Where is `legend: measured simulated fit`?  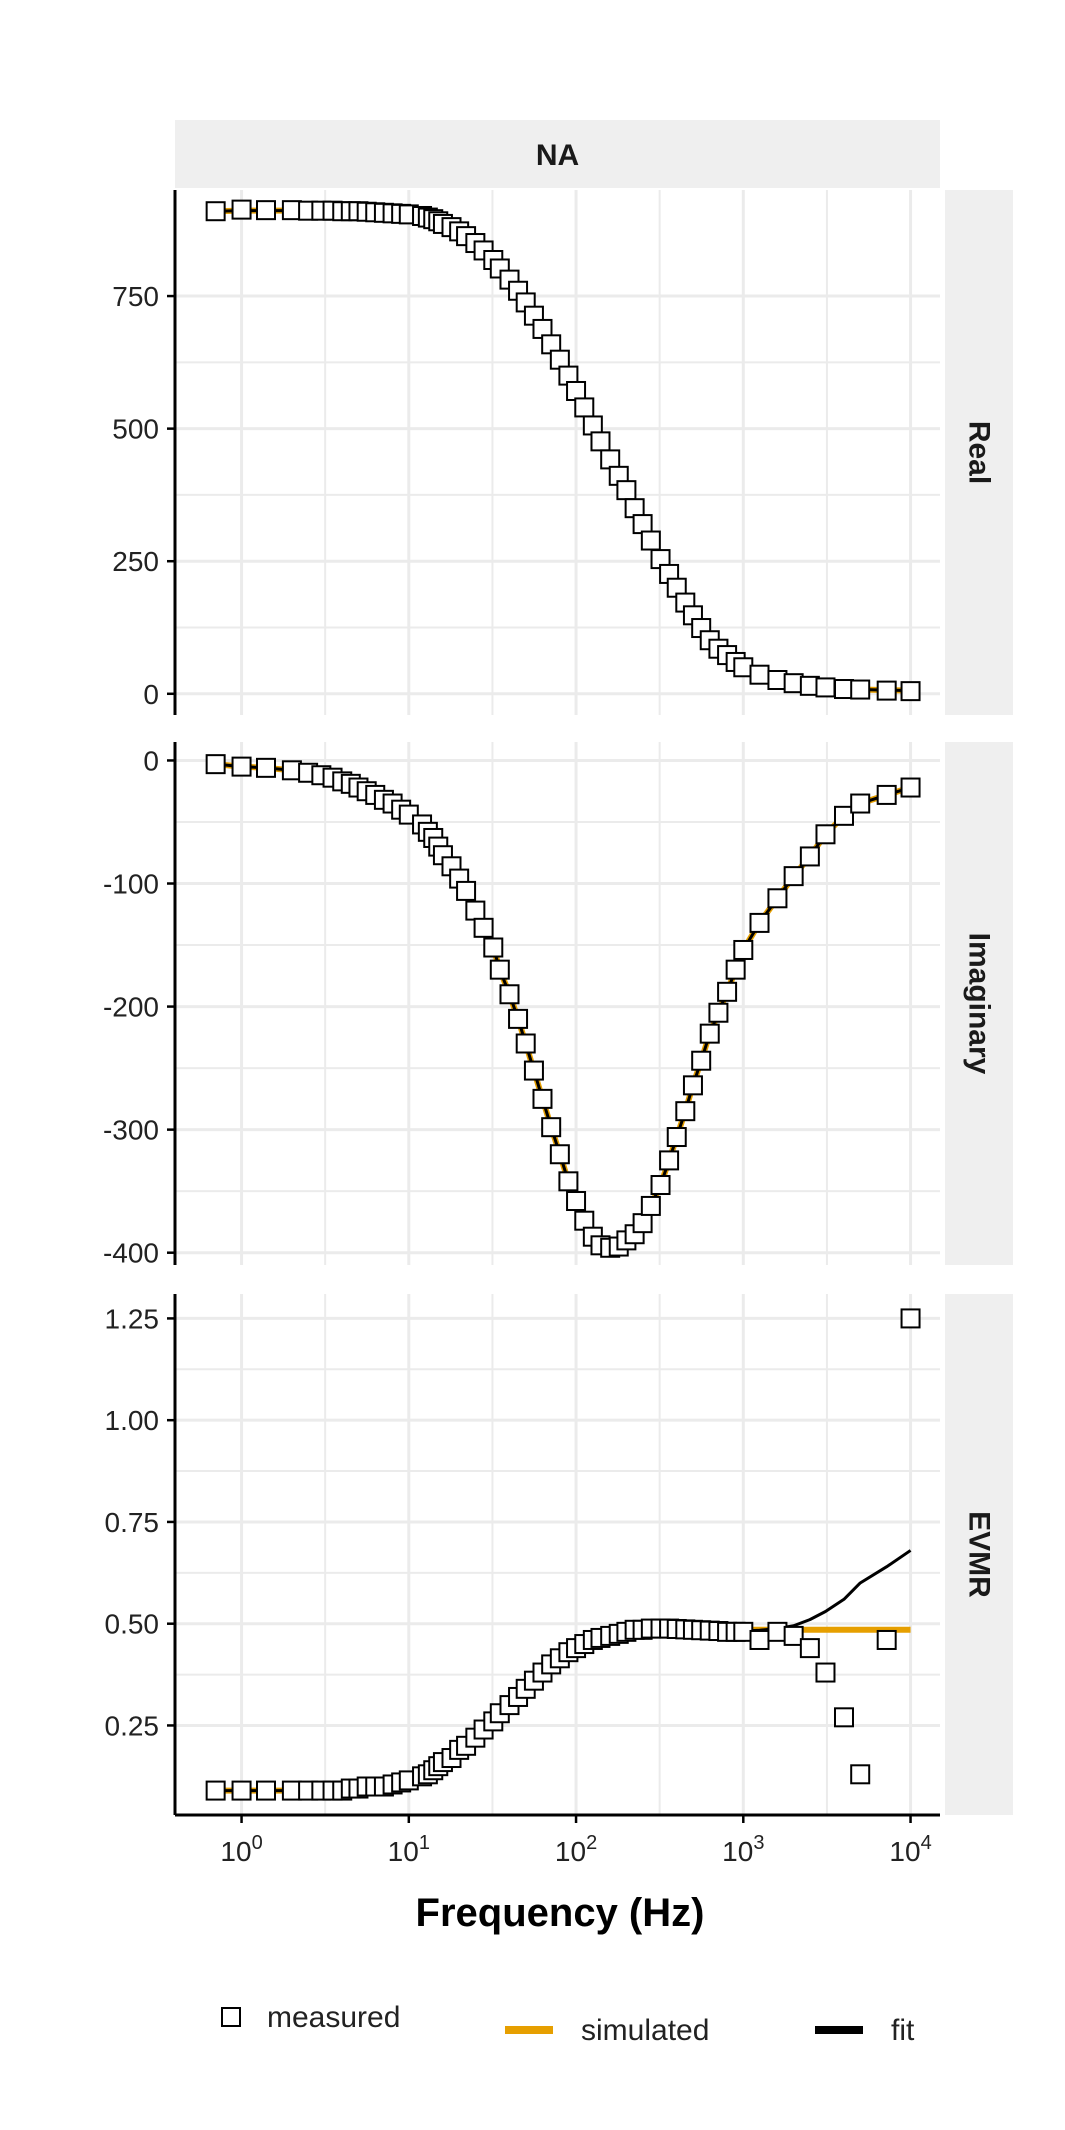
legend: measured simulated fit is located at coordinates (568, 2024).